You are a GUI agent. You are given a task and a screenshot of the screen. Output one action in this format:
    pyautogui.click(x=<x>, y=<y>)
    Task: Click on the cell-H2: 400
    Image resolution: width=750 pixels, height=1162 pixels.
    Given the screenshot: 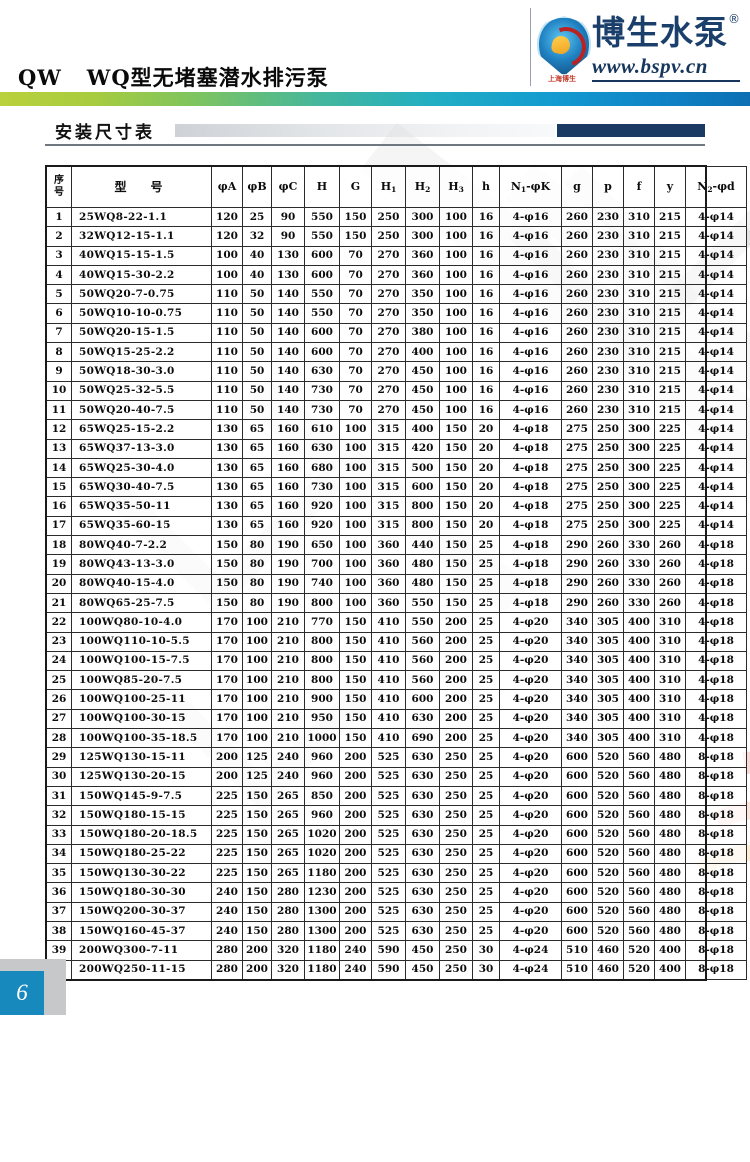 What is the action you would take?
    pyautogui.click(x=422, y=429)
    